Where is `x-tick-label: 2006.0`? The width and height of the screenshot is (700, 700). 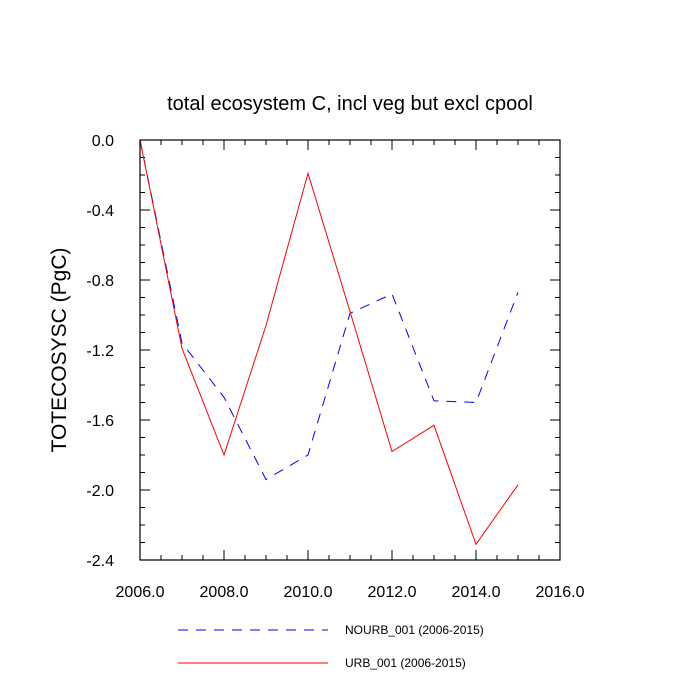
x-tick-label: 2006.0 is located at coordinates (140, 592).